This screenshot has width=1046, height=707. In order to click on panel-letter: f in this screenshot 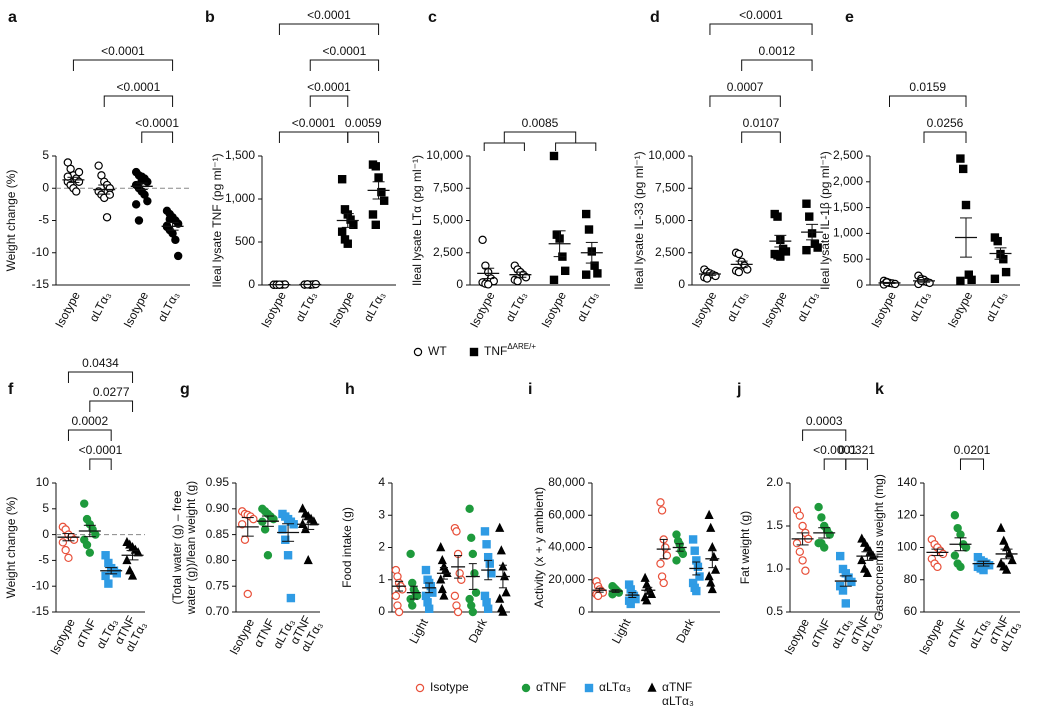, I will do `click(11, 389)`.